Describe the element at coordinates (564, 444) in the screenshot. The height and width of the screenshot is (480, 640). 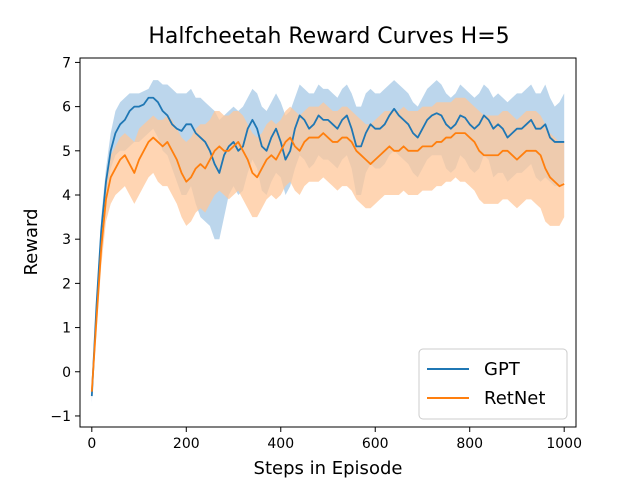
I see `x-tick-label: 1000` at that location.